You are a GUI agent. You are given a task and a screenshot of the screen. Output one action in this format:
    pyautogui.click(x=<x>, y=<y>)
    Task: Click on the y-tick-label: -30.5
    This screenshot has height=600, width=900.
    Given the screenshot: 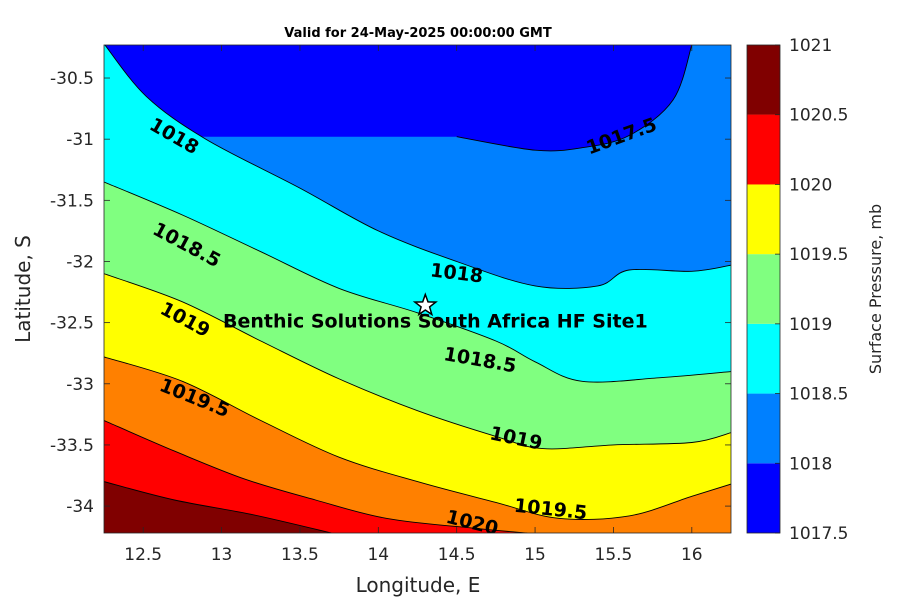 What is the action you would take?
    pyautogui.click(x=72, y=79)
    